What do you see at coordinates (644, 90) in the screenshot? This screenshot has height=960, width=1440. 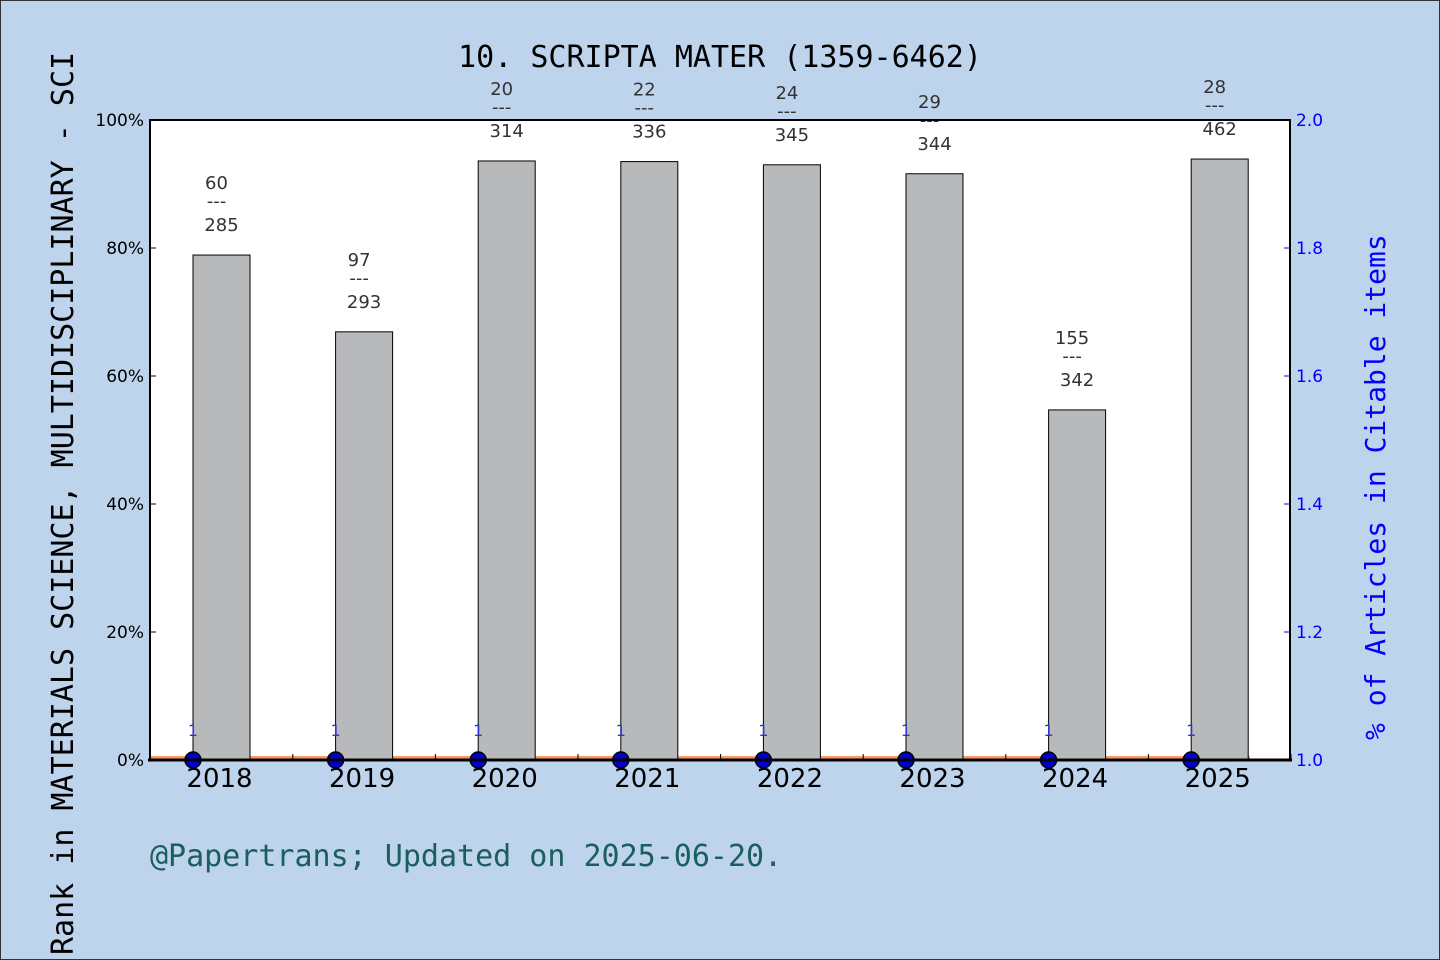 I see `rank-label: 22` at bounding box center [644, 90].